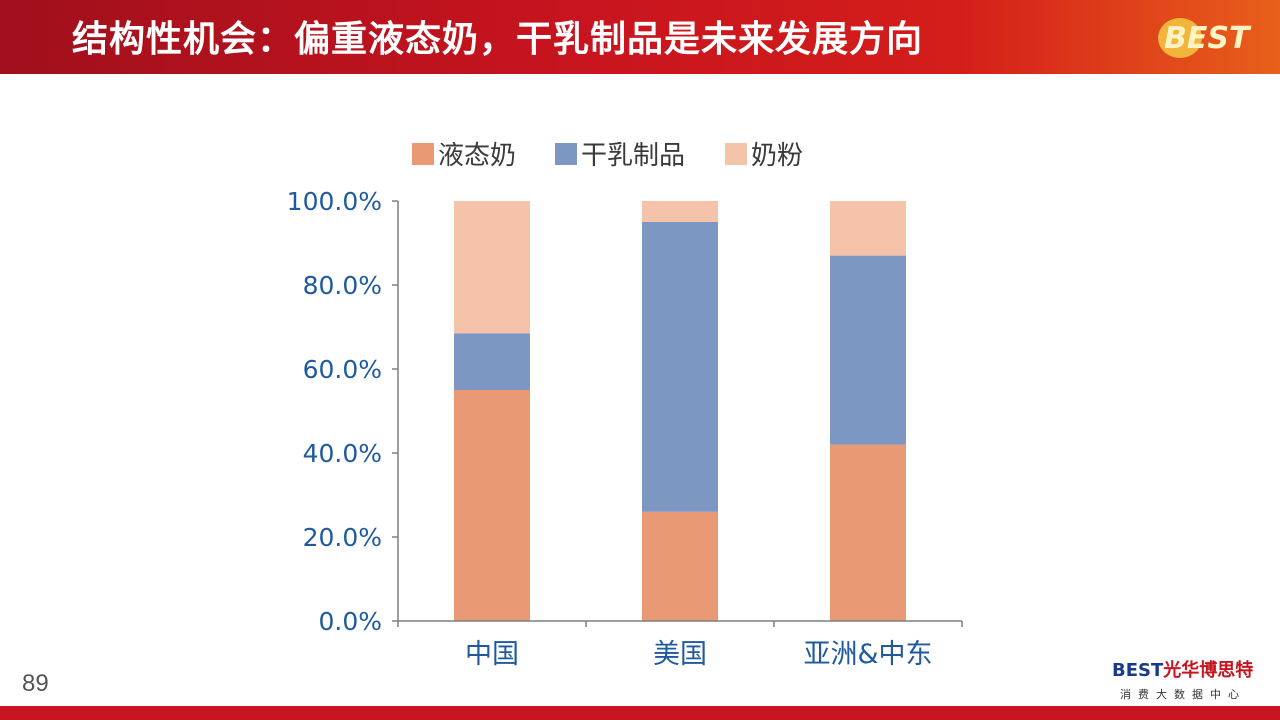 The height and width of the screenshot is (720, 1280). What do you see at coordinates (35, 683) in the screenshot?
I see `page-number: 89` at bounding box center [35, 683].